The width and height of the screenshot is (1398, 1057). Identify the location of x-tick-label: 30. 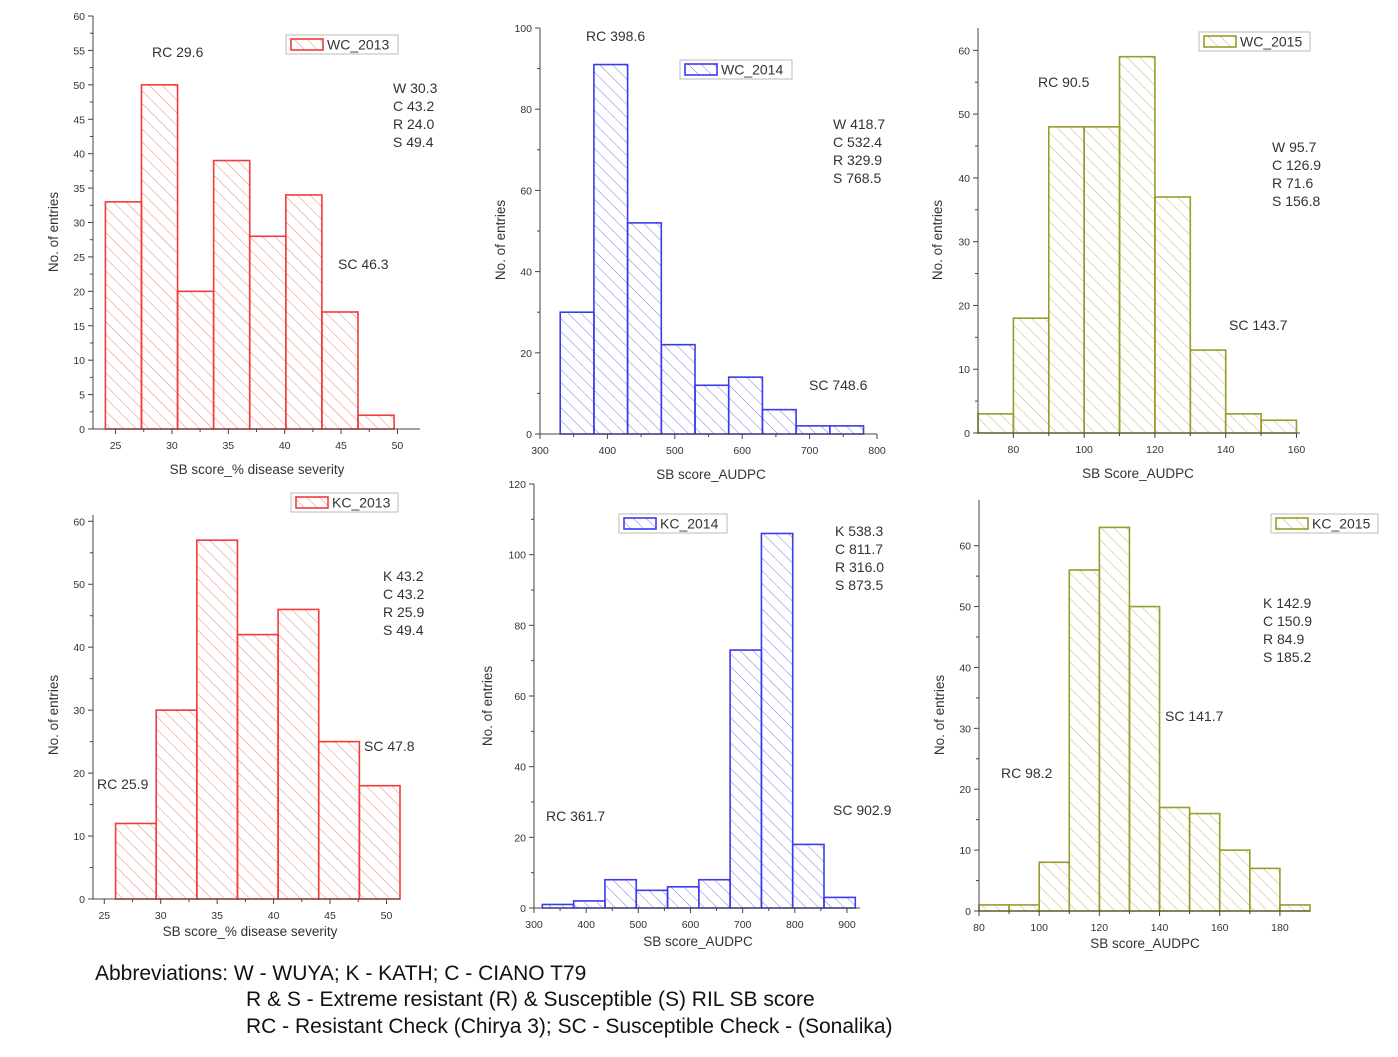
(161, 916).